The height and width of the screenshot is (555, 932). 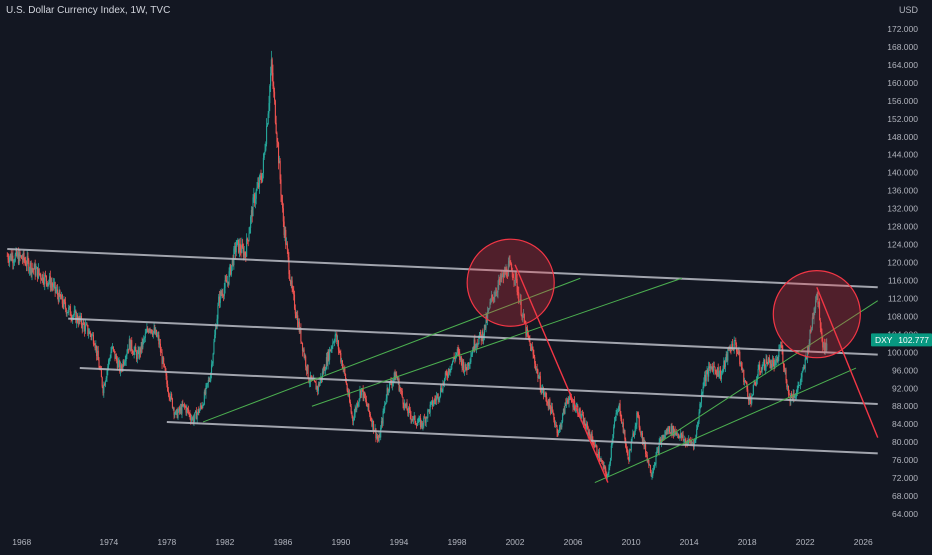 I want to click on price-tick-label: 156.000, so click(x=902, y=101).